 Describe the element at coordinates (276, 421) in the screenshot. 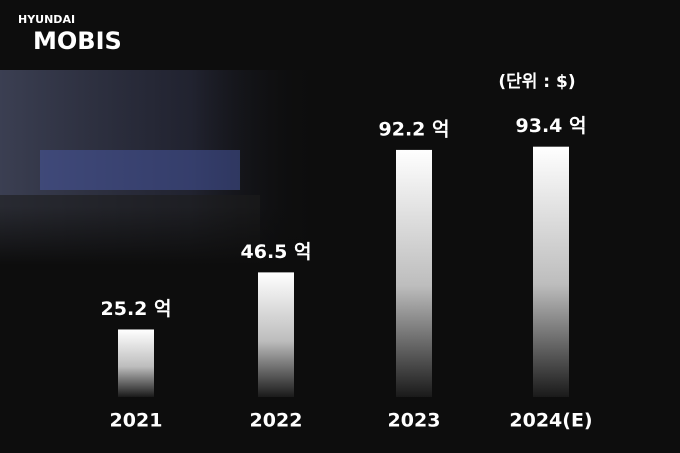

I see `x-tick-label: 2022` at that location.